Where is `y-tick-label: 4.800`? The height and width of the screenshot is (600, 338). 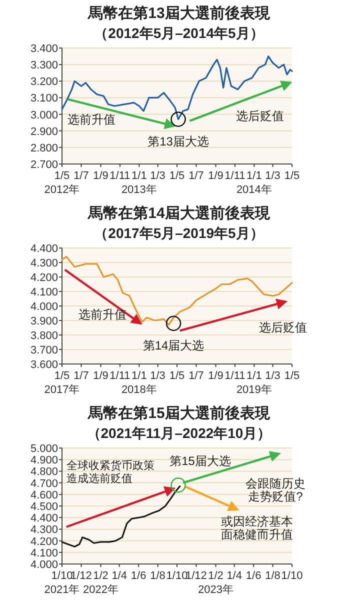 y-tick-label: 4.800 is located at coordinates (44, 472).